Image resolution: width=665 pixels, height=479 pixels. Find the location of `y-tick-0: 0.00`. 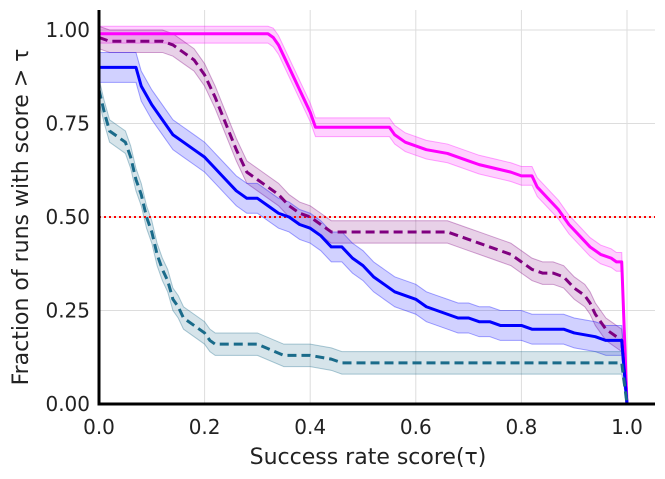

y-tick-0: 0.00 is located at coordinates (67, 404).